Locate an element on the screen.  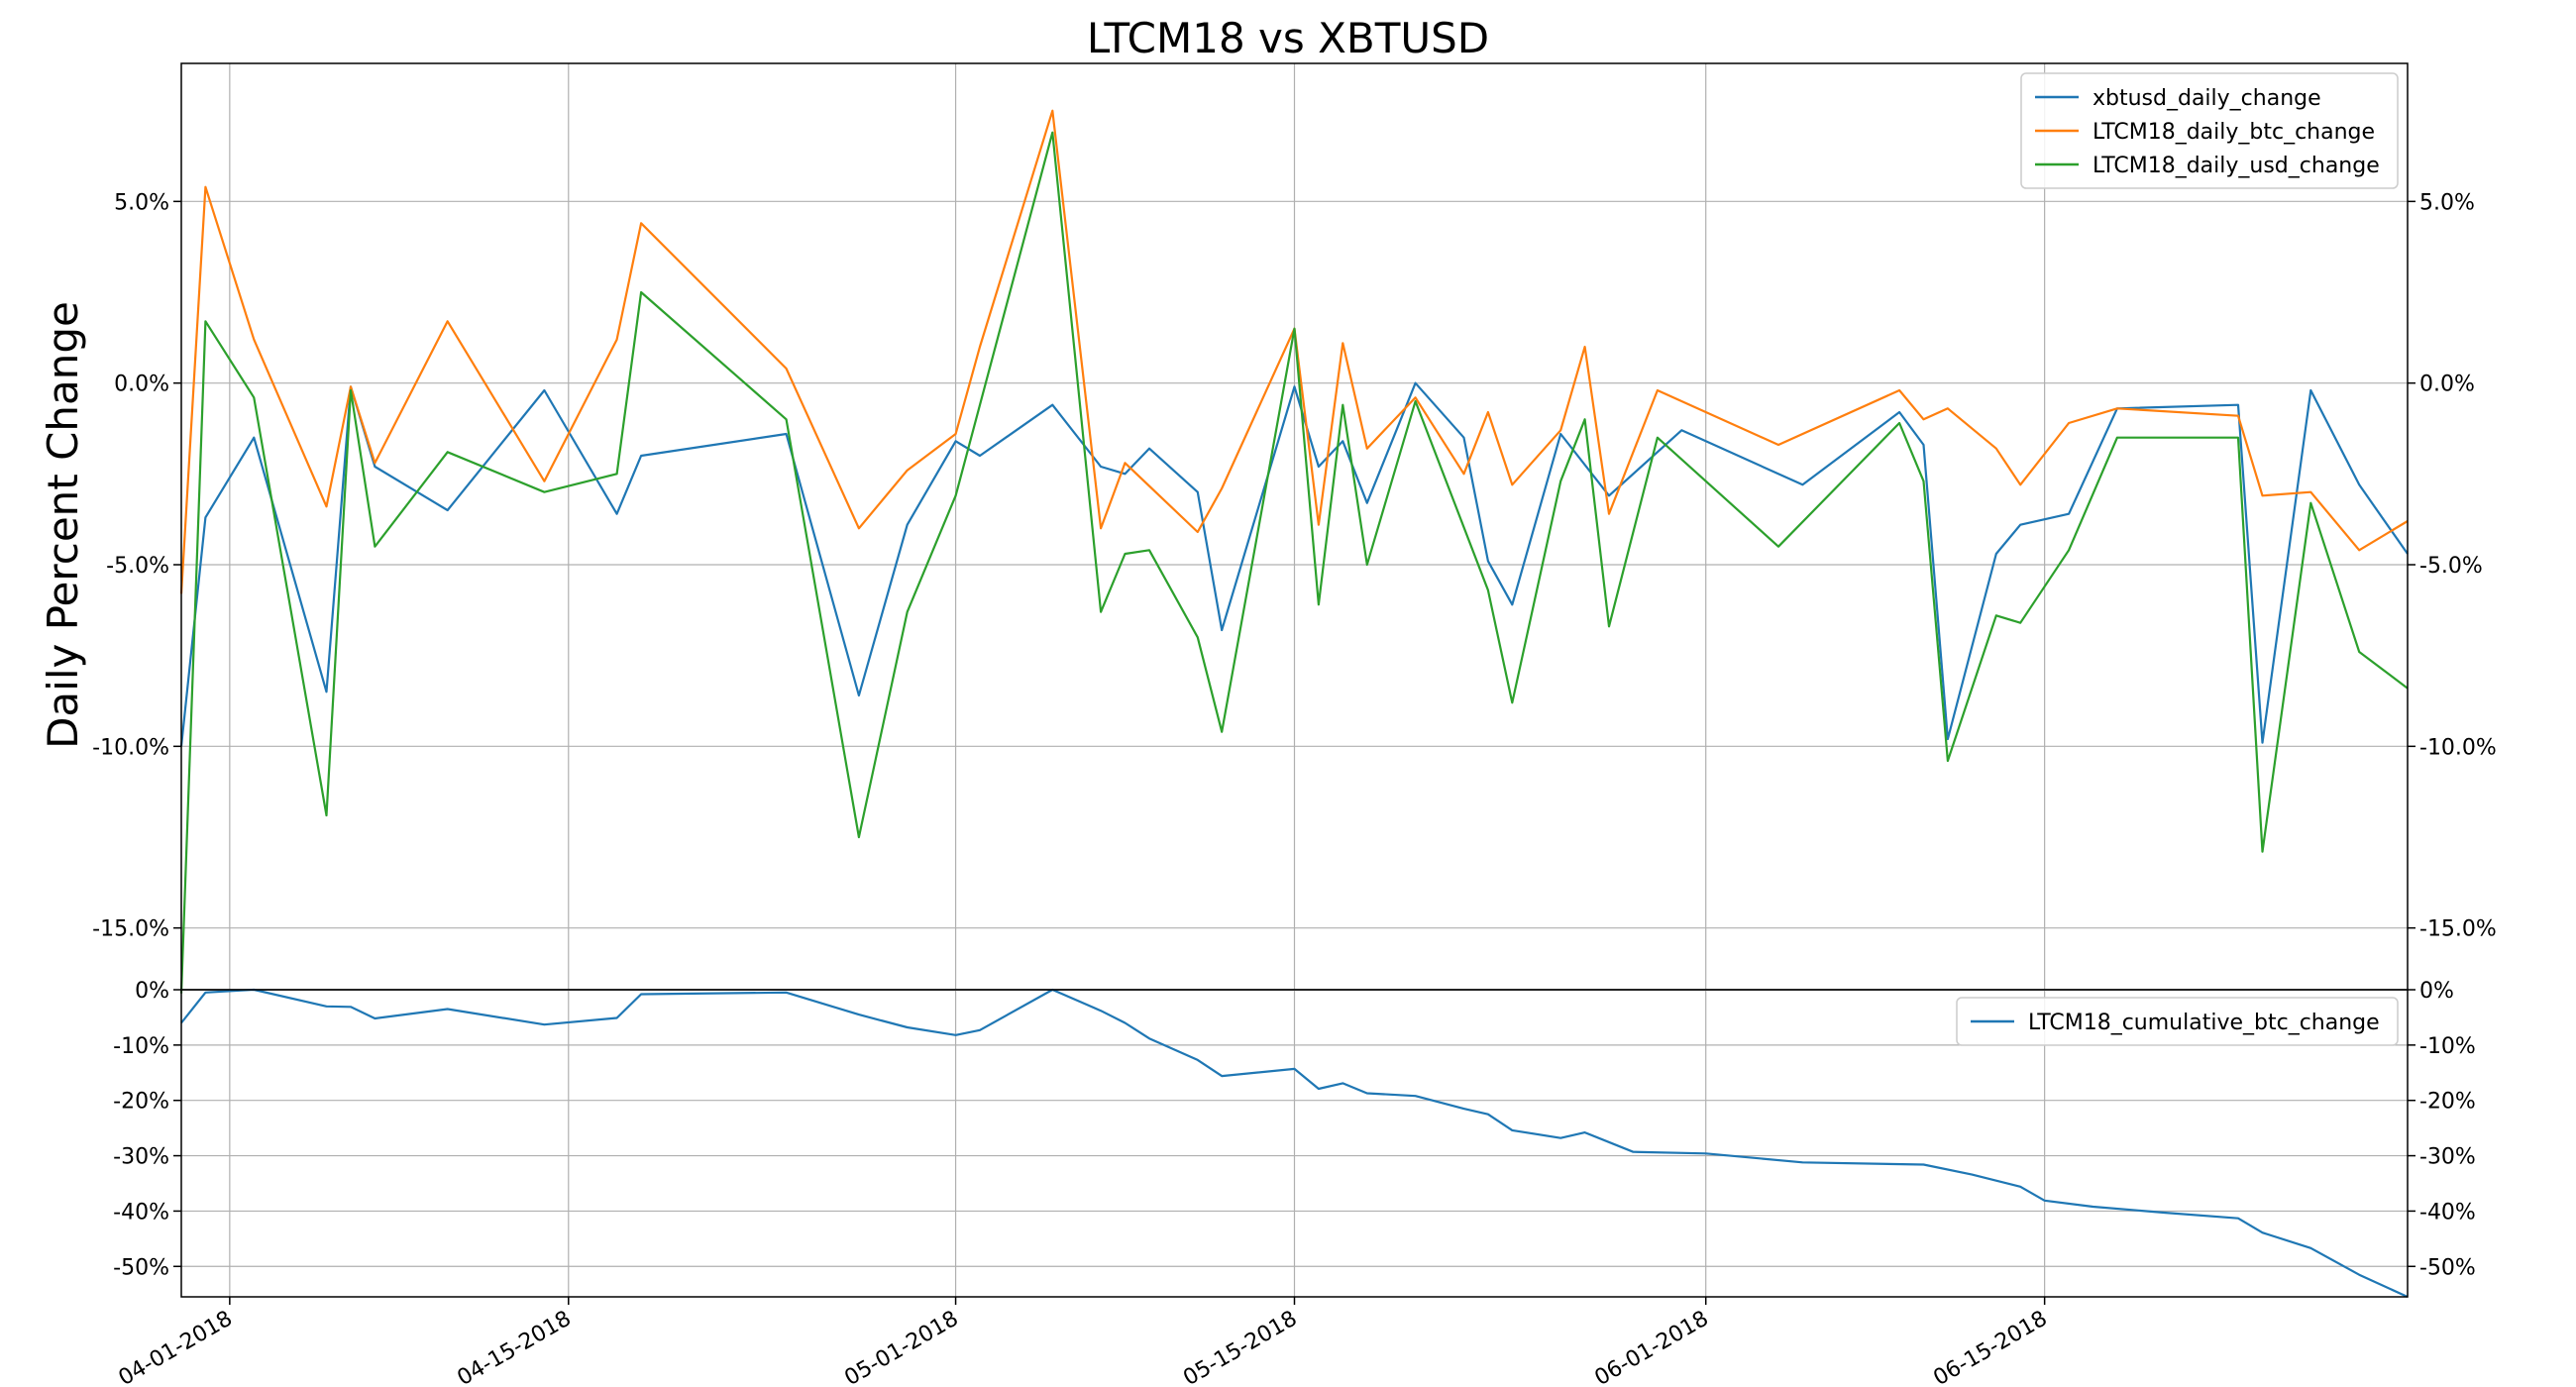
x-tick-label: 05-15-2018 is located at coordinates (1240, 1347).